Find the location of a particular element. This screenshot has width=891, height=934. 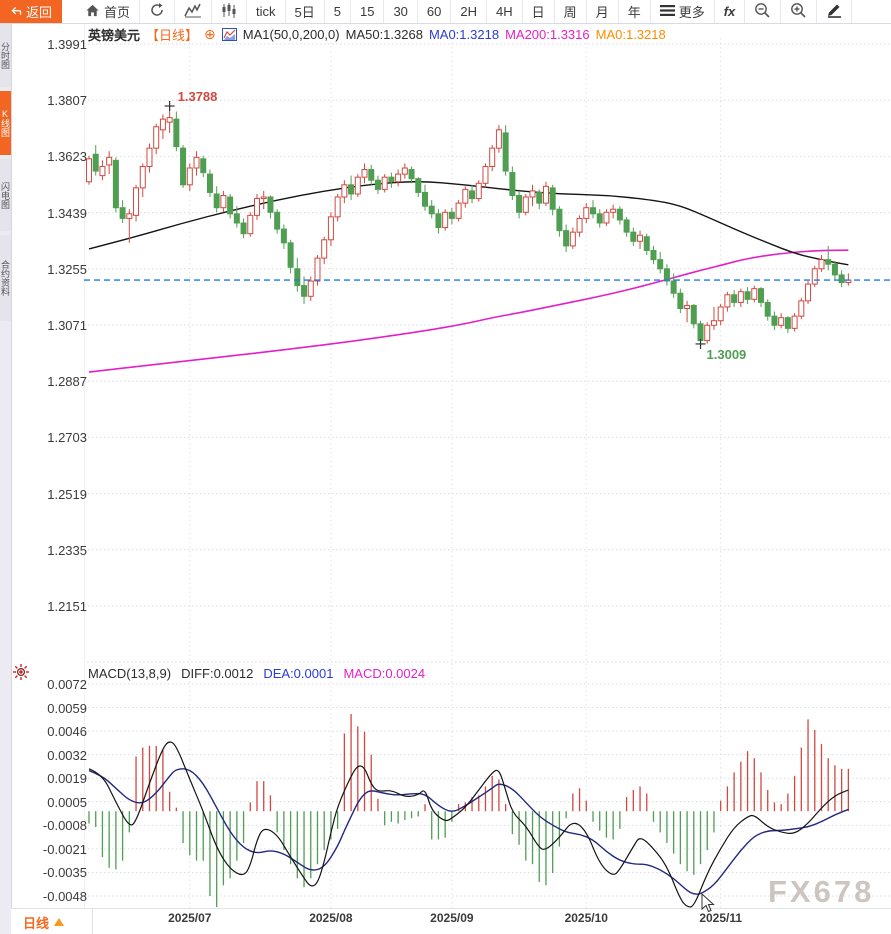

indicator-settings-icon is located at coordinates (21, 672).